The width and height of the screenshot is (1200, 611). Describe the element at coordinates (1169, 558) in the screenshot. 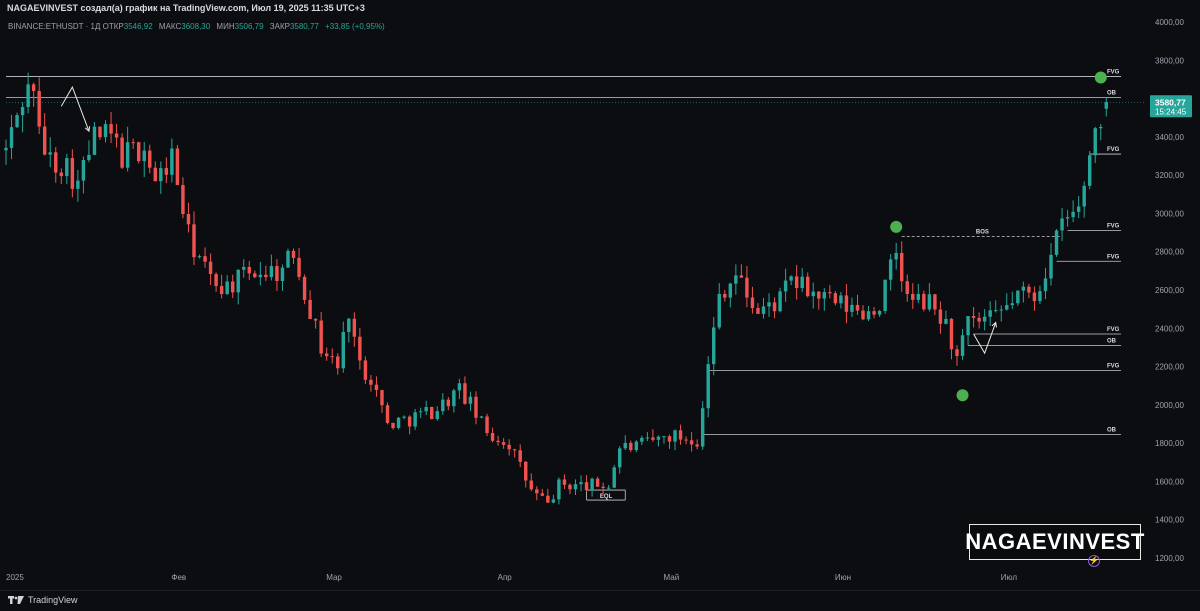

I see `y-tick-label: 1200,00` at that location.